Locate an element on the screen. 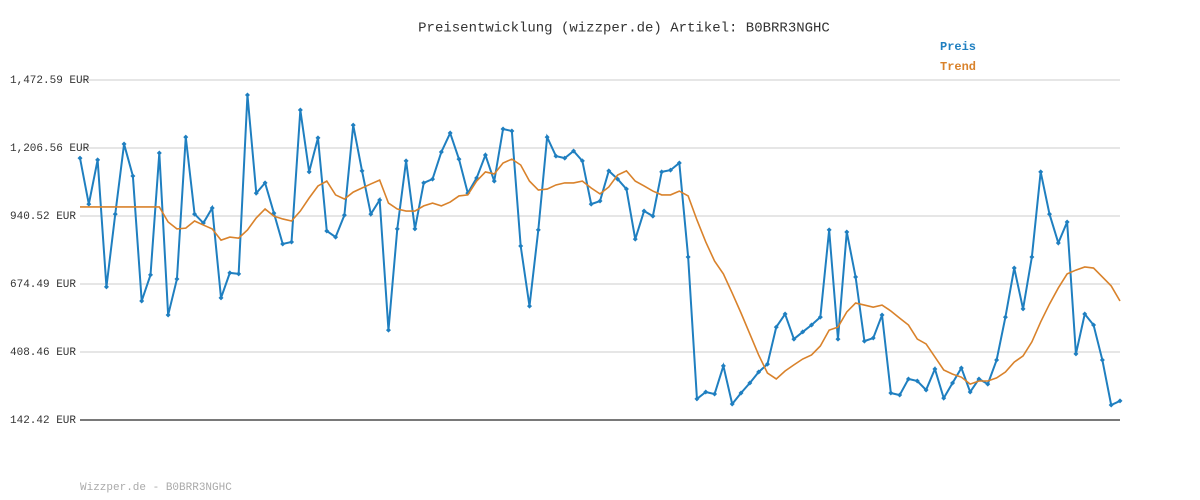  y-tick-label: 142.42 EUR is located at coordinates (43, 421).